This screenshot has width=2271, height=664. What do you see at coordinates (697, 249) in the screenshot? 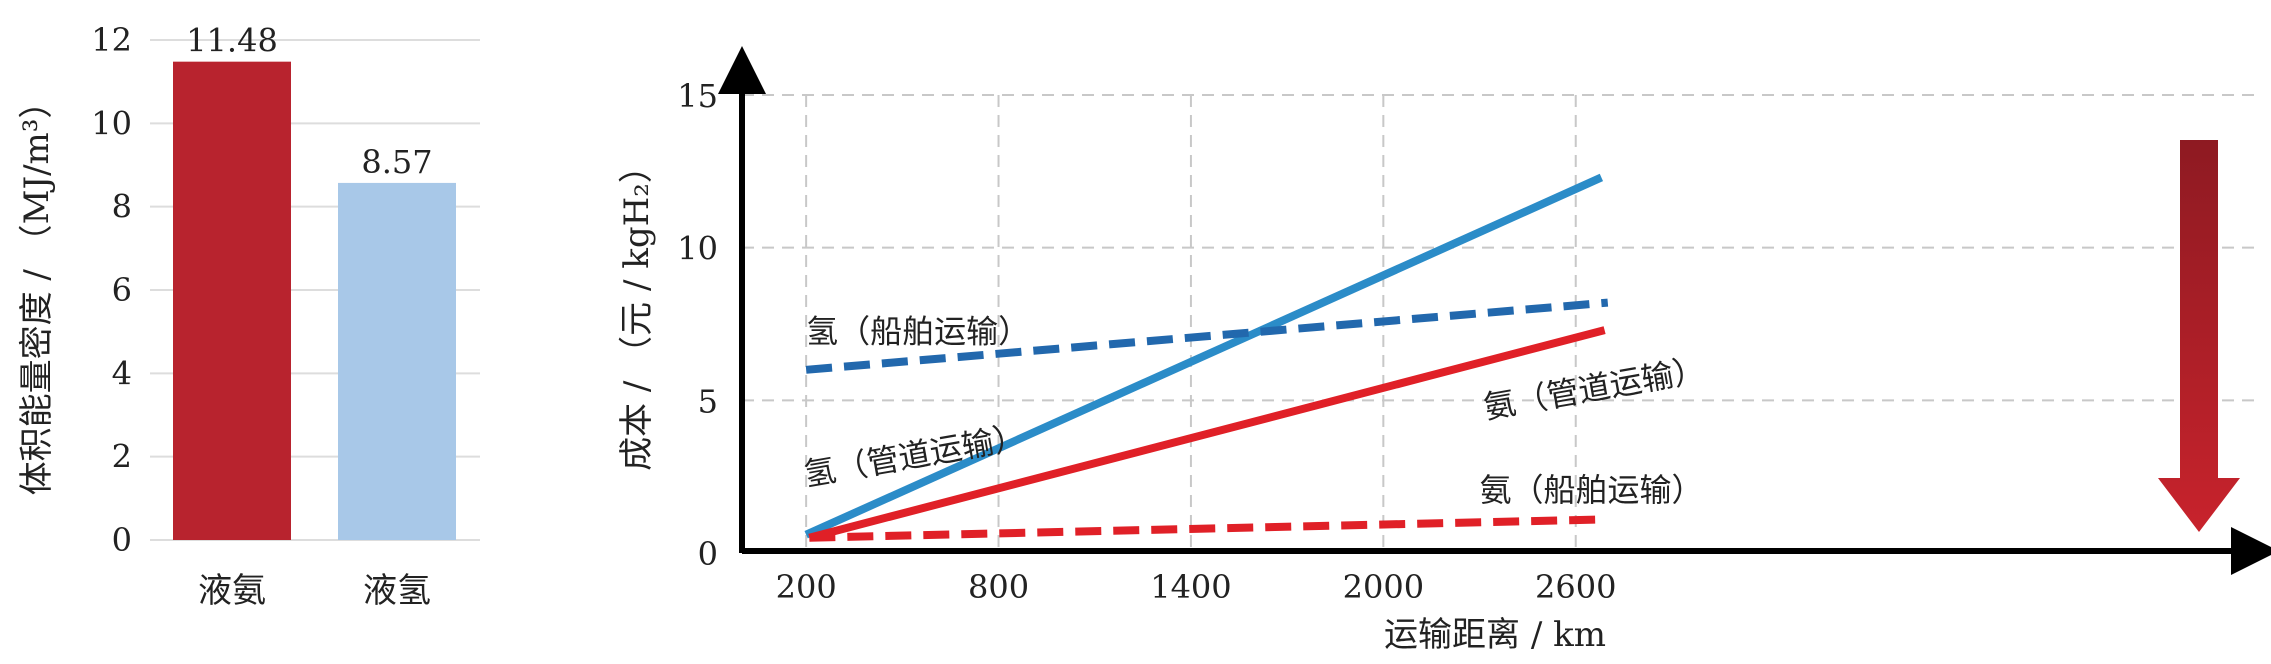
I see `line-y-tick-label: 10` at bounding box center [697, 249].